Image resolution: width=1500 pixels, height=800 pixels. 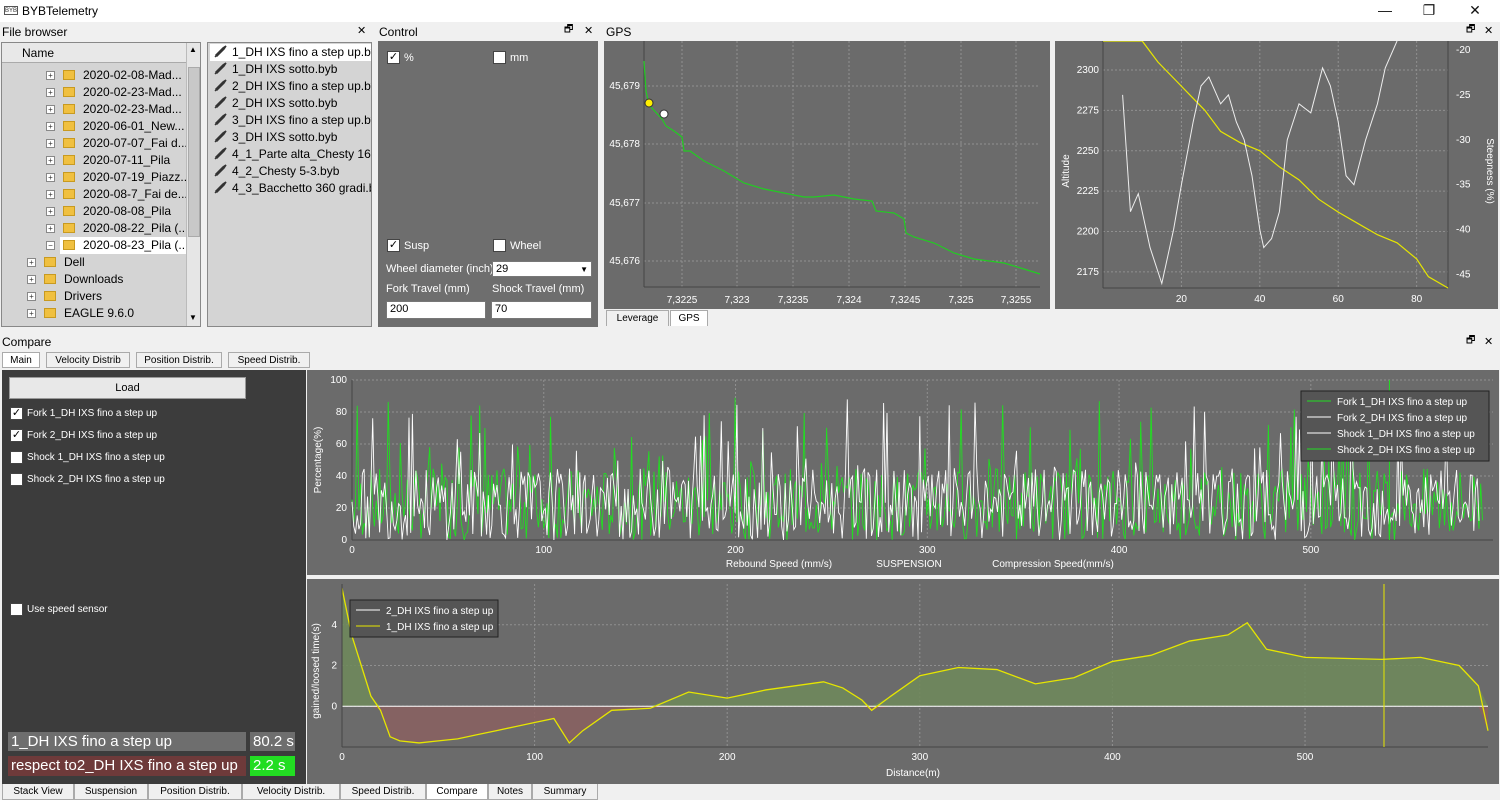 What do you see at coordinates (689, 318) in the screenshot?
I see `gps-tab-gps: GPS` at bounding box center [689, 318].